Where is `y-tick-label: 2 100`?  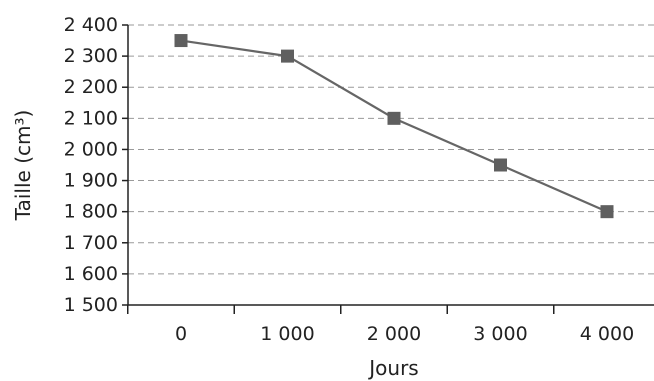 y-tick-label: 2 100 is located at coordinates (91, 118).